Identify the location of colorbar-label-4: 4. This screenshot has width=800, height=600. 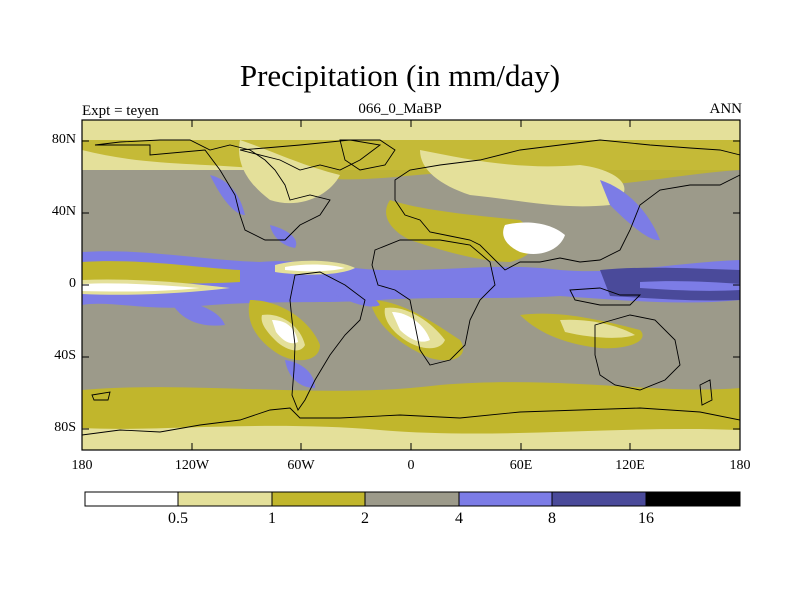
(459, 518).